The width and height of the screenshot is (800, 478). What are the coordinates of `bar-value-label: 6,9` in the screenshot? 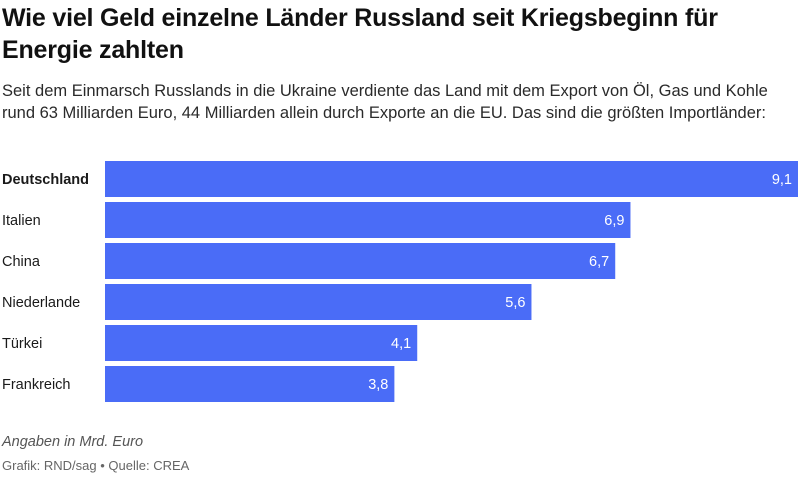 It's located at (614, 221).